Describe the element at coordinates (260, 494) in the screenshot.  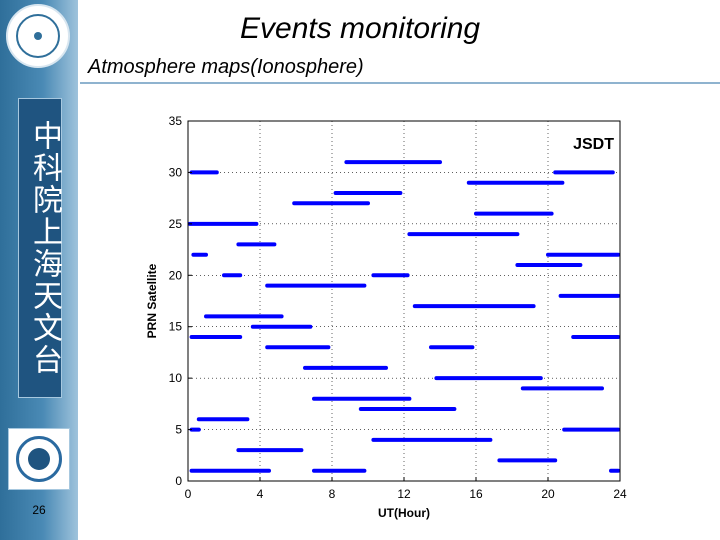
I see `x-tick-label: 4` at that location.